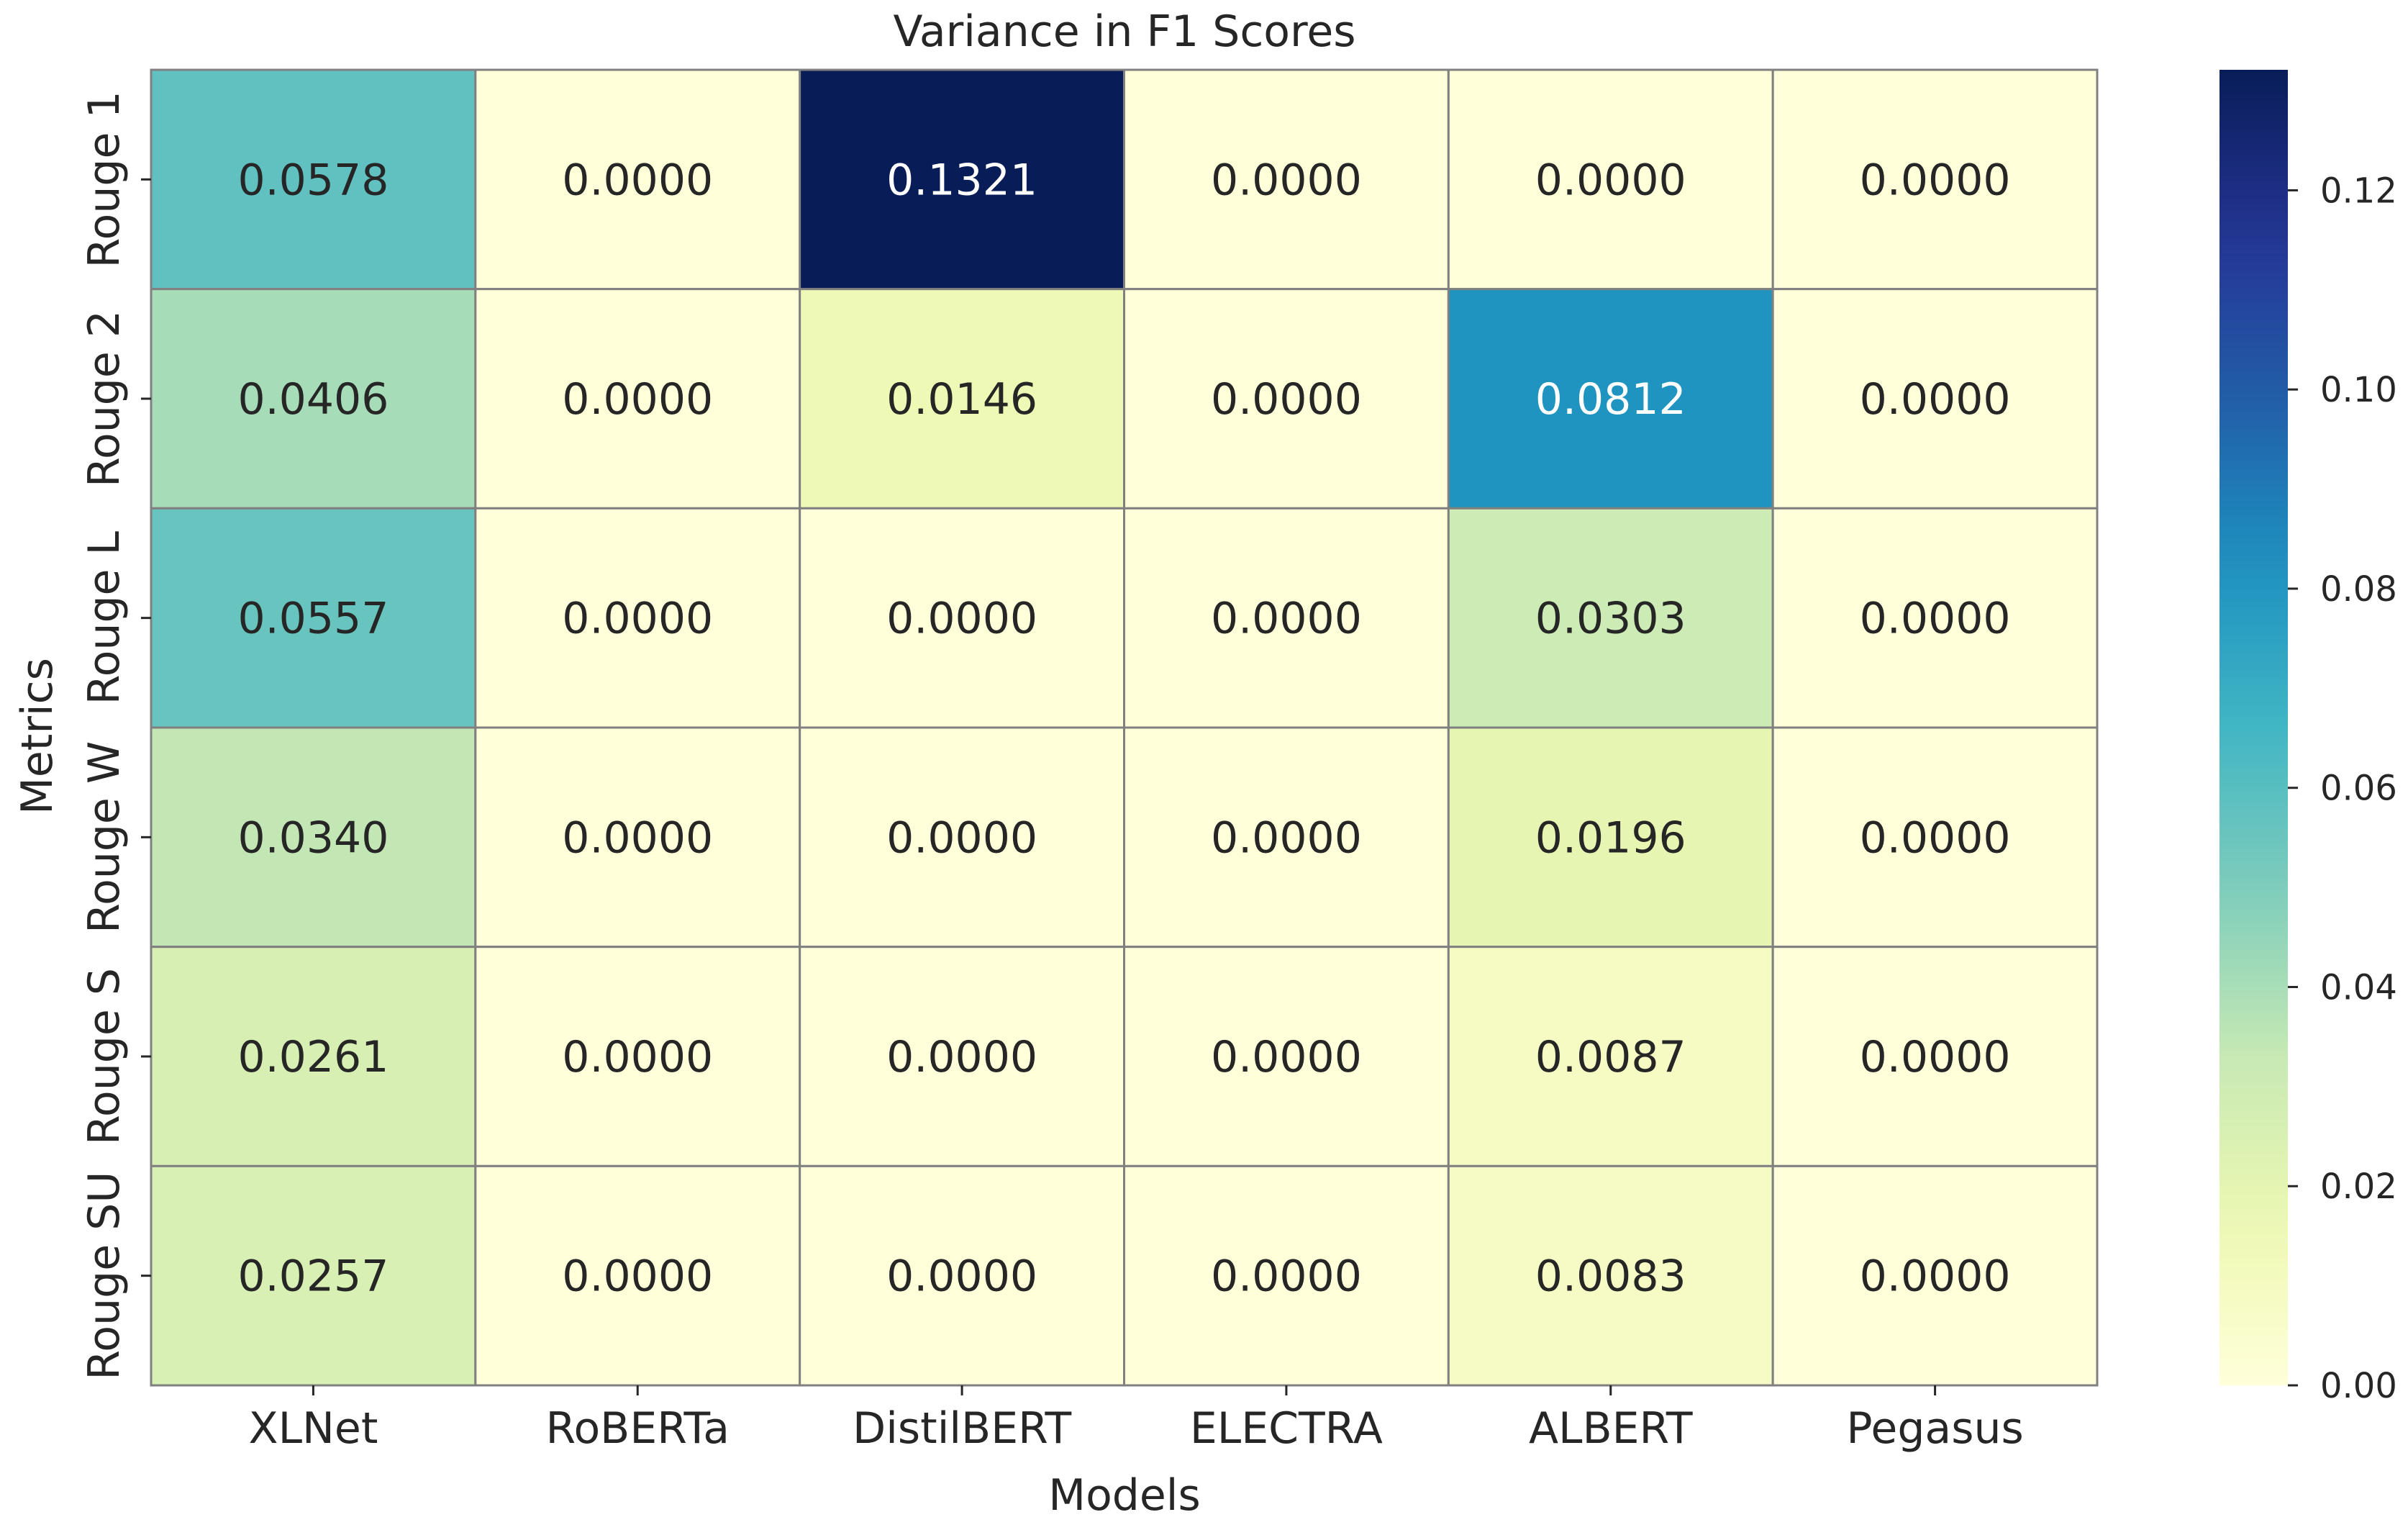  What do you see at coordinates (2358, 1187) in the screenshot?
I see `colorbar-tick-label: 0.02` at bounding box center [2358, 1187].